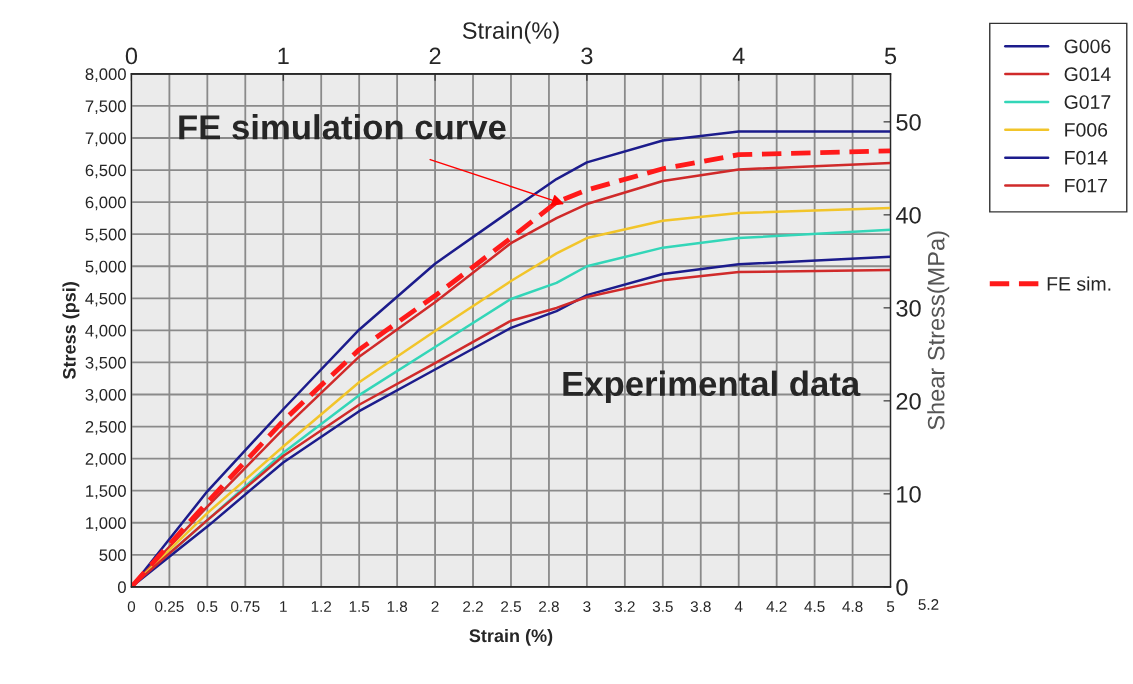 The height and width of the screenshot is (684, 1133). I want to click on y-tick-label: 5,500, so click(105, 235).